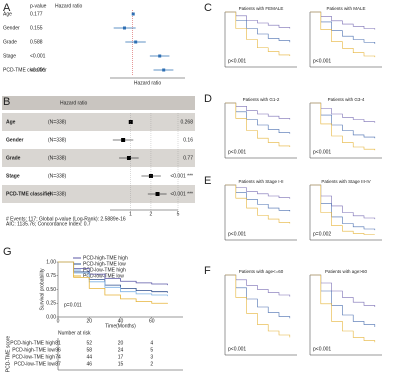  Describe the element at coordinates (151, 364) in the screenshot. I see `risk-count: 2` at that location.